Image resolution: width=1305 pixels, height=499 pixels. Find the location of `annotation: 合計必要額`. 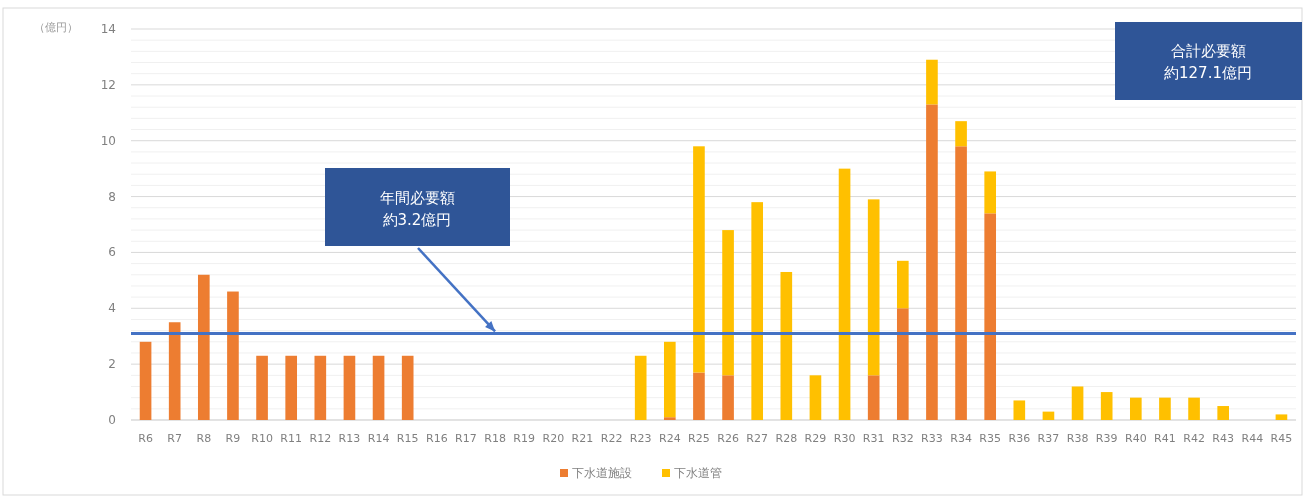

annotation: 合計必要額 is located at coordinates (1208, 51).